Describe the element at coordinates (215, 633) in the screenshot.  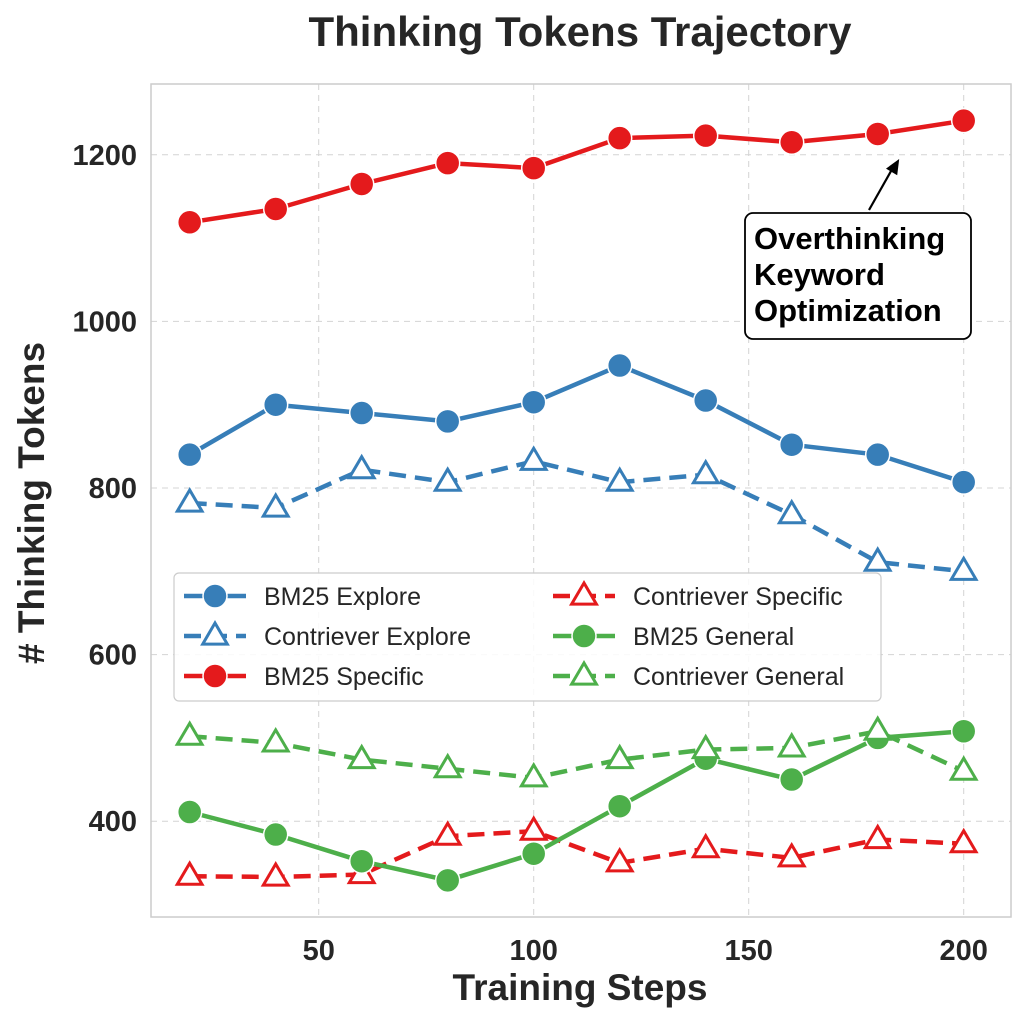
I see `legend-marker-contriever-explore` at that location.